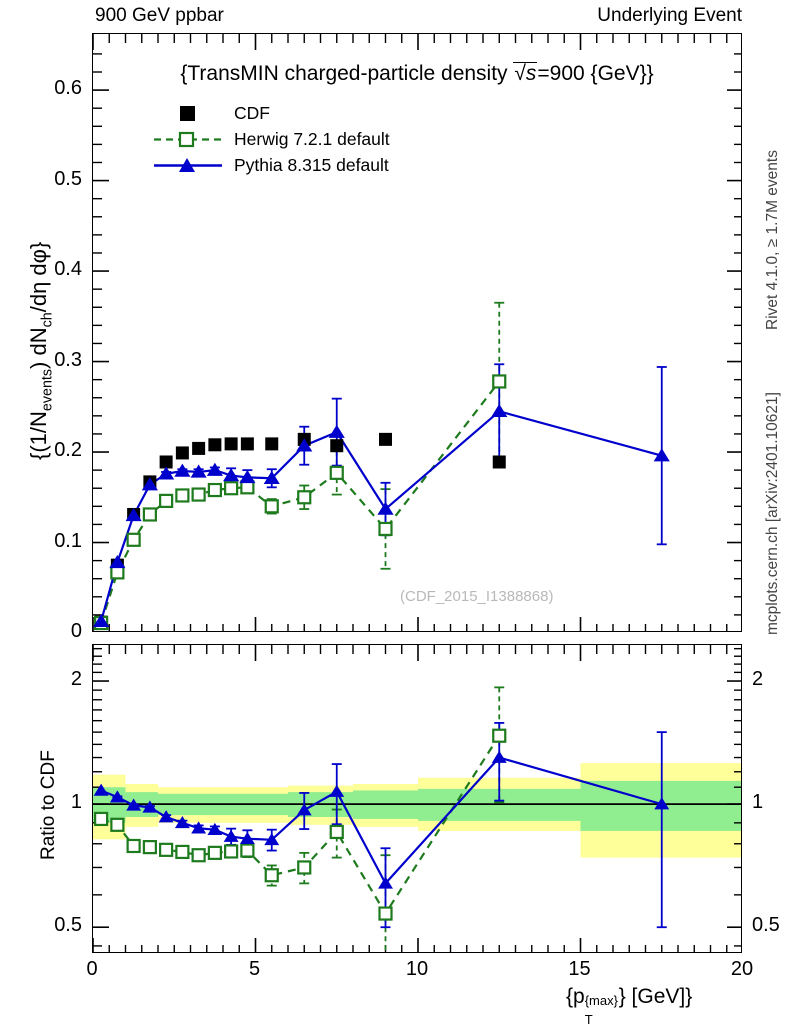 The width and height of the screenshot is (786, 1027). I want to click on title-post: =900 {GeV}}, so click(595, 73).